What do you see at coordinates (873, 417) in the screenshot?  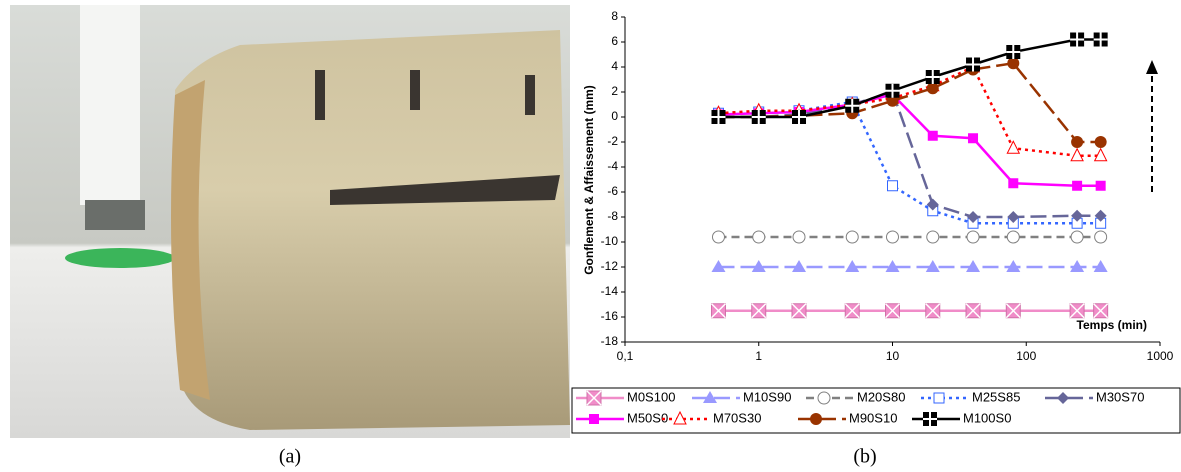 I see `legend-label: M90S10` at bounding box center [873, 417].